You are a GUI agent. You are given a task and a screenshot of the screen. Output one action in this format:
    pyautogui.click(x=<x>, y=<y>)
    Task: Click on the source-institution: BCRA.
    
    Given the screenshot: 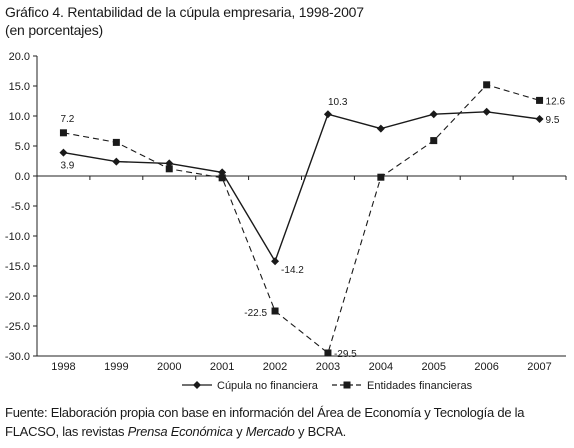 What is the action you would take?
    pyautogui.click(x=327, y=431)
    